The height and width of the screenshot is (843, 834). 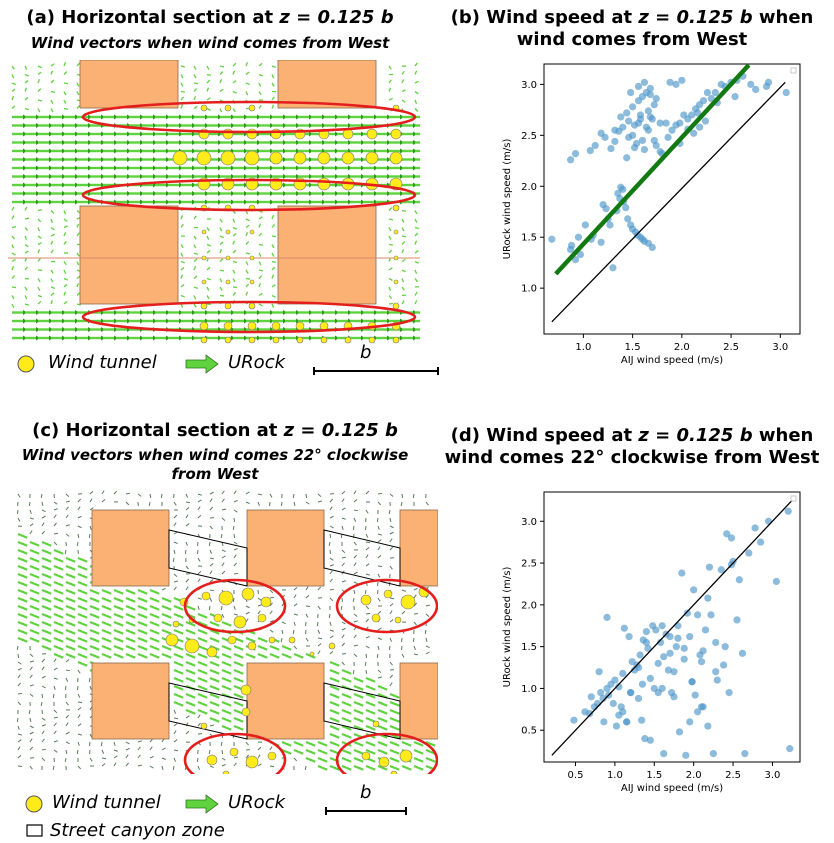 I want to click on legend-box, so click(x=793, y=70).